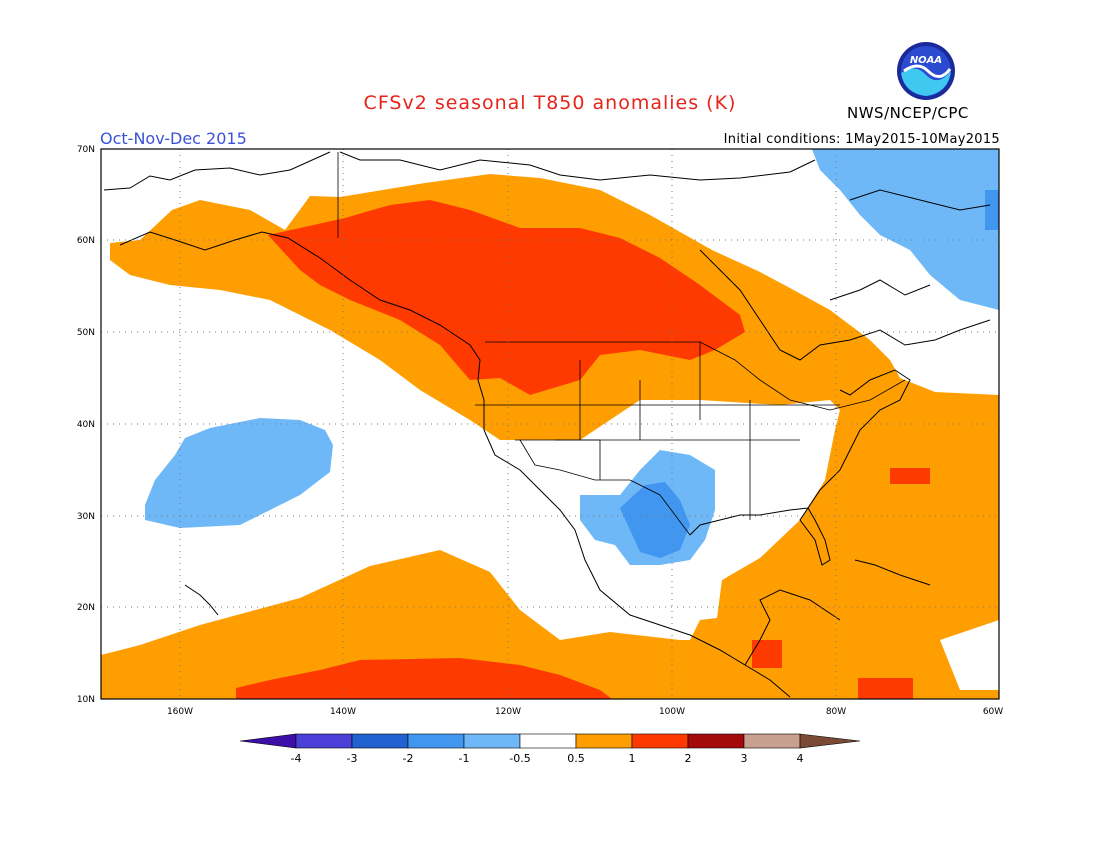  Describe the element at coordinates (506, 297) in the screenshot. I see `anomaly-region-canada-hot` at that location.